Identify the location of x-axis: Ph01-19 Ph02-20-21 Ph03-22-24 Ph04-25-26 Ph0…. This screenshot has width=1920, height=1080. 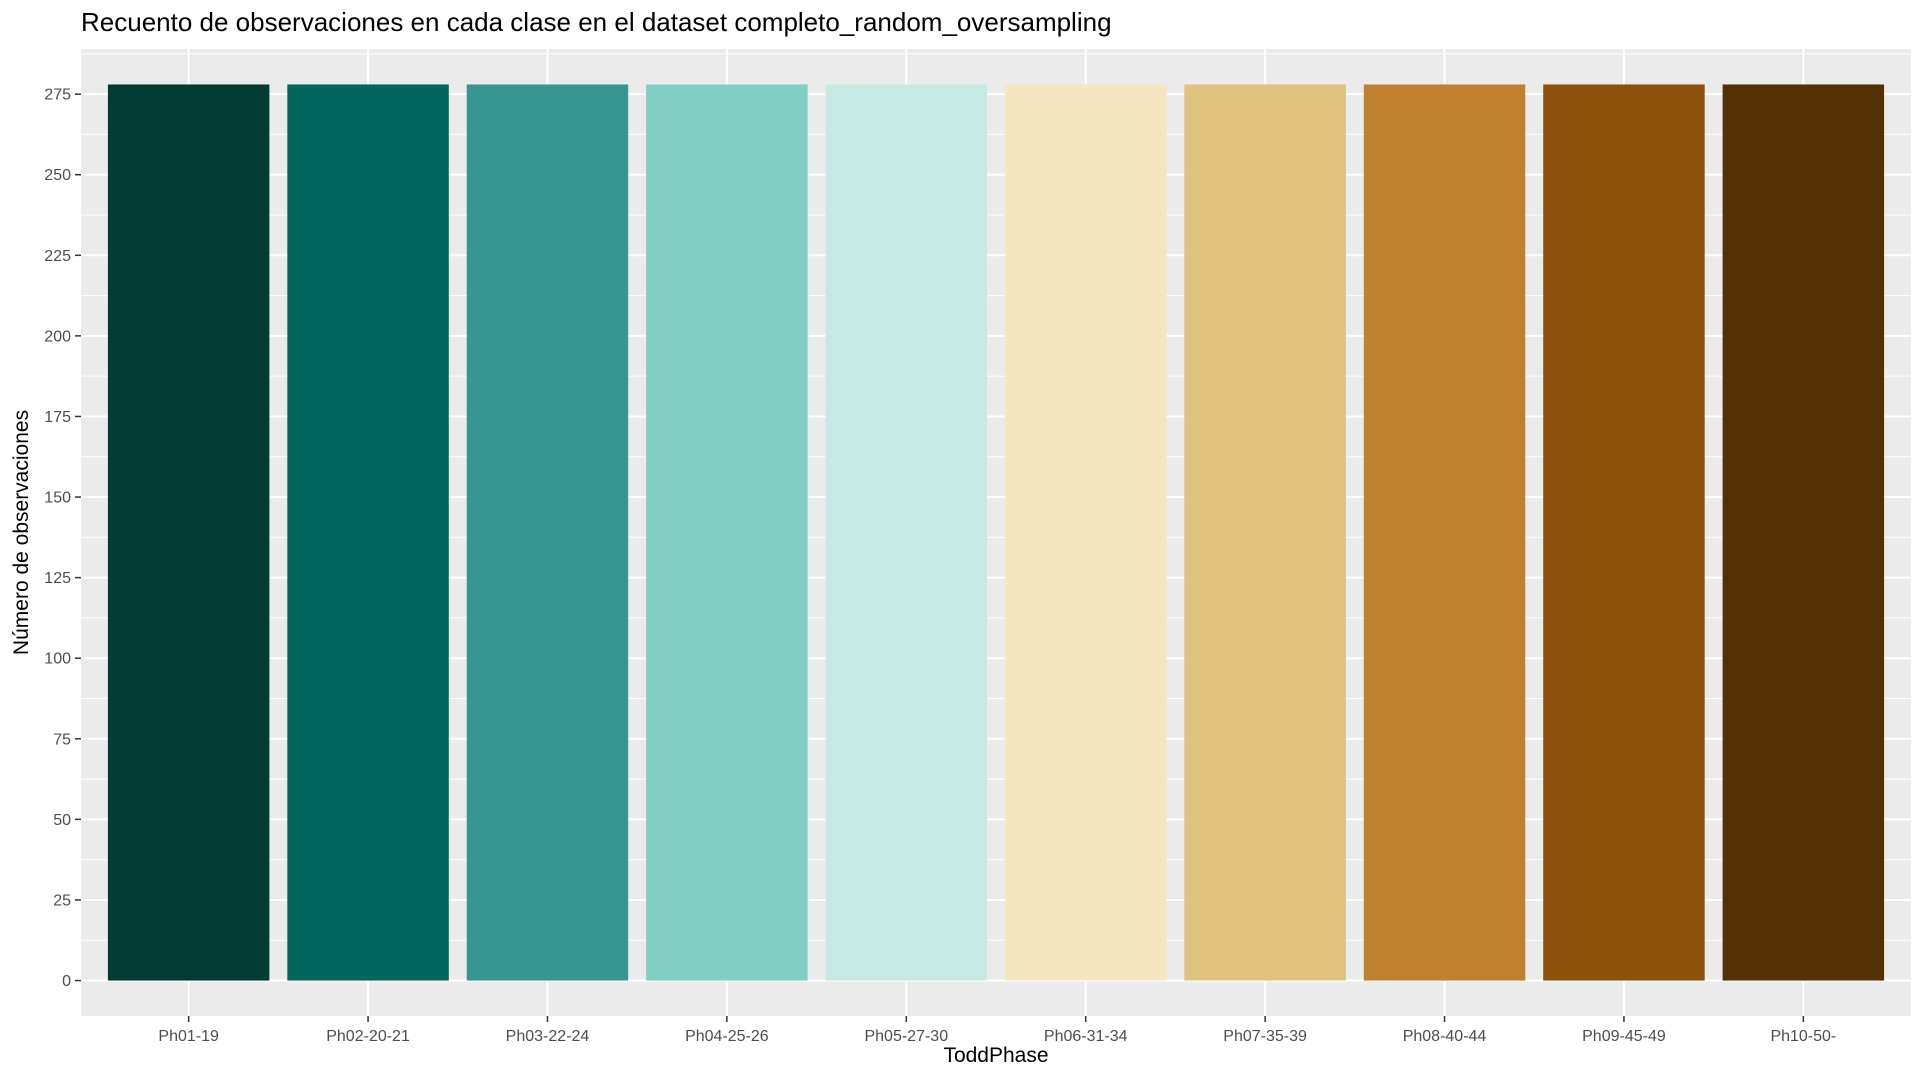
(997, 1030).